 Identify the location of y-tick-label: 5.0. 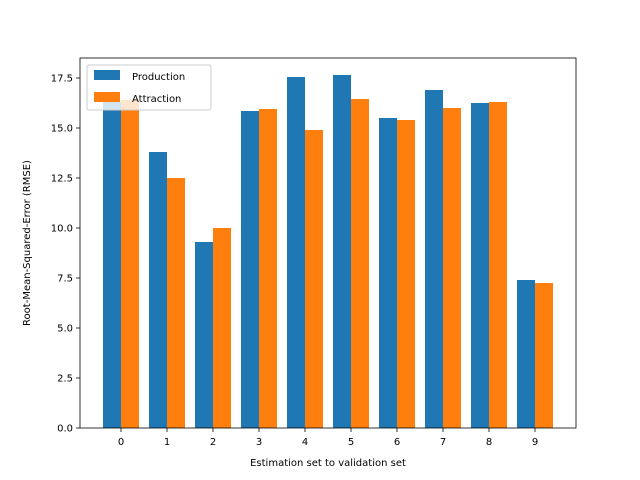
(65, 329).